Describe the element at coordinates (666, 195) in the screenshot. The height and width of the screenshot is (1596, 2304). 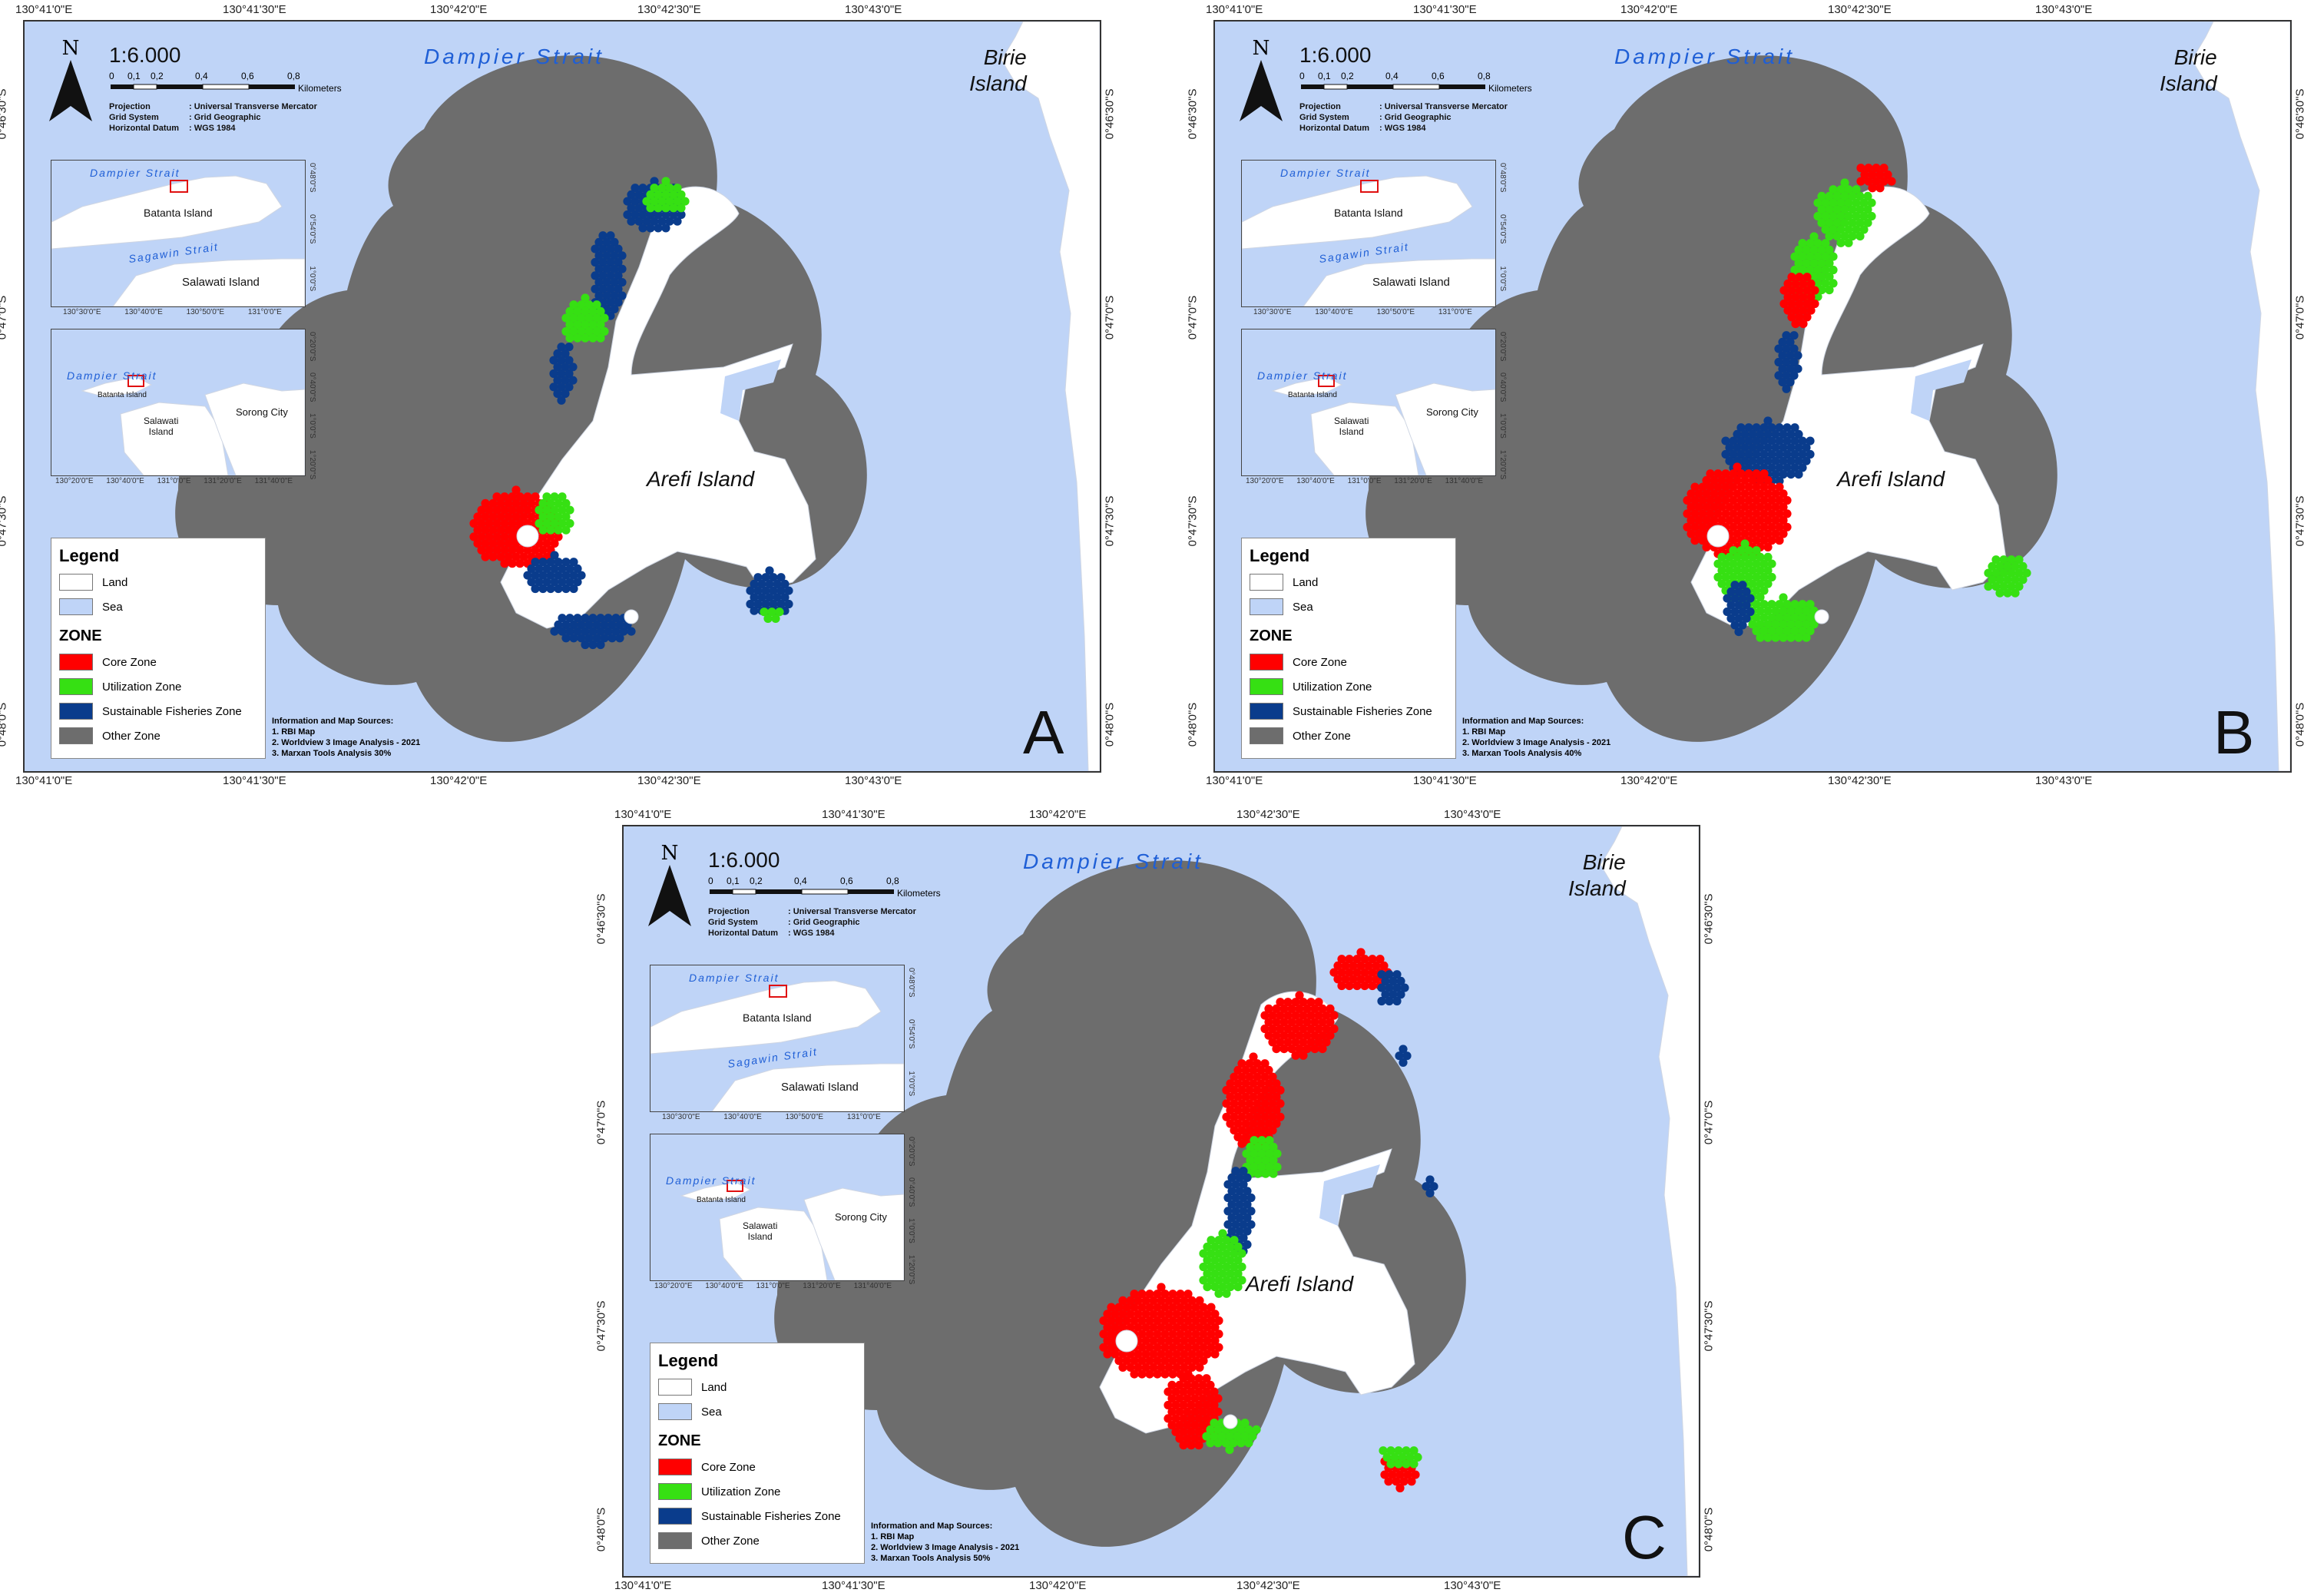
I see `utilization-zone-cluster` at that location.